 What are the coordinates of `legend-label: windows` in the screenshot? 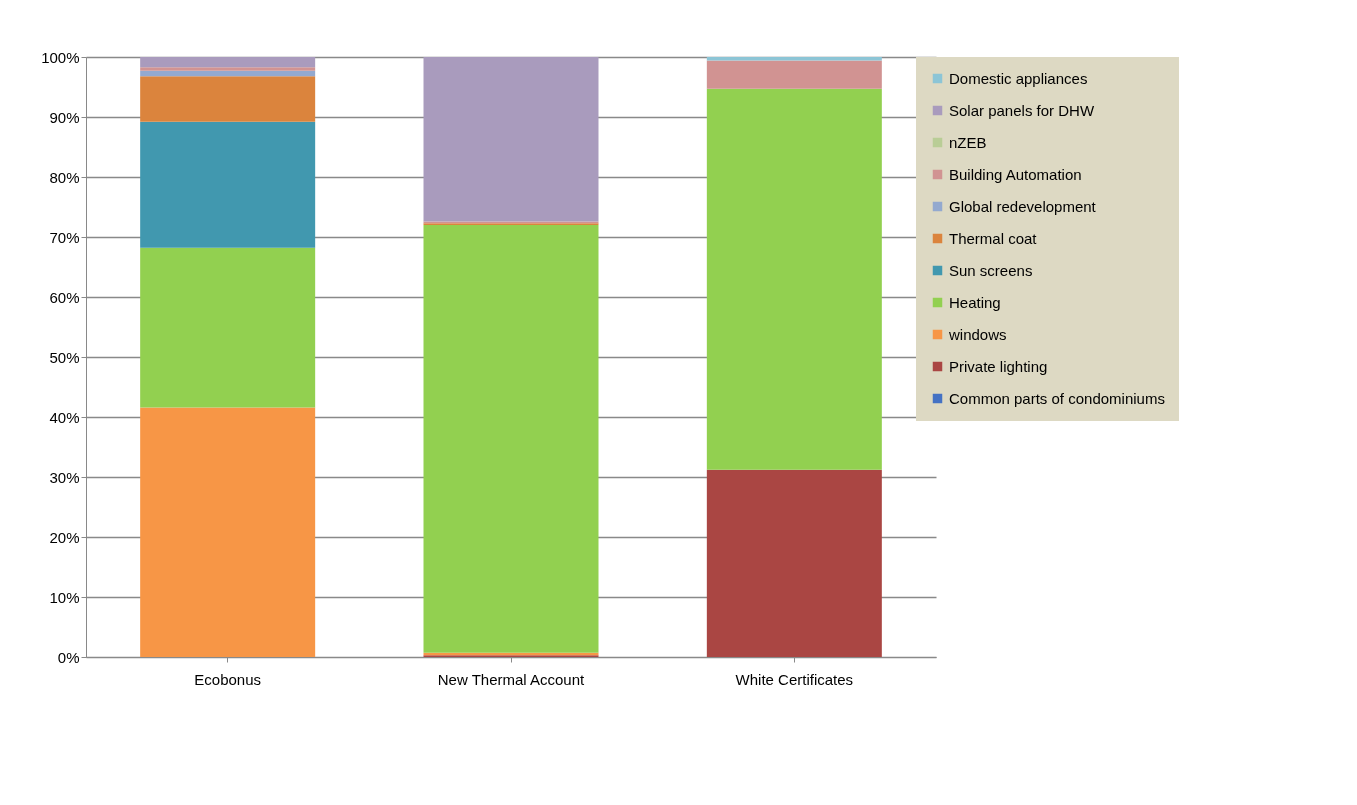 It's located at (977, 334).